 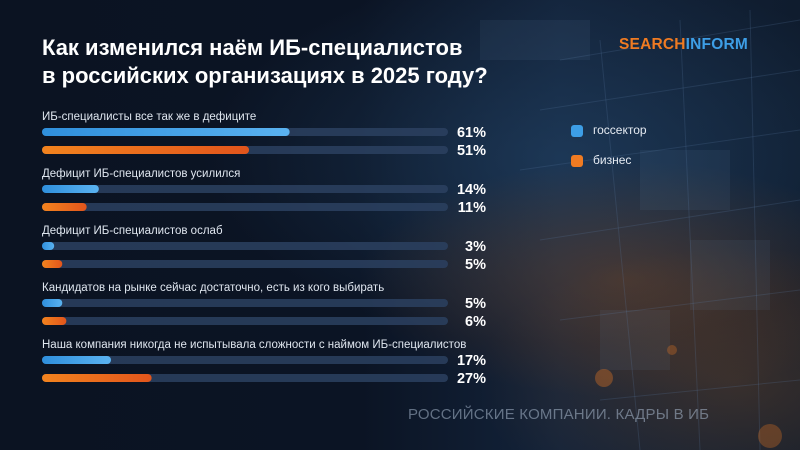 I want to click on category-label: ИБ-специалисты все так же в дефиците, so click(x=149, y=117).